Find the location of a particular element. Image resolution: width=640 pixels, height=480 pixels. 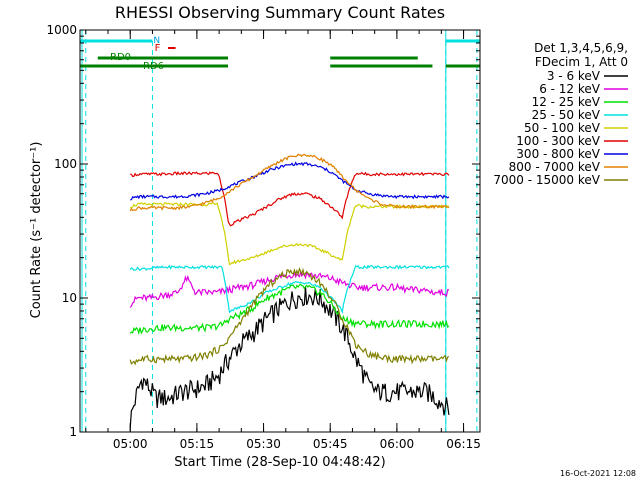

legend-label-2: 12 - 25 keV is located at coordinates (566, 102).